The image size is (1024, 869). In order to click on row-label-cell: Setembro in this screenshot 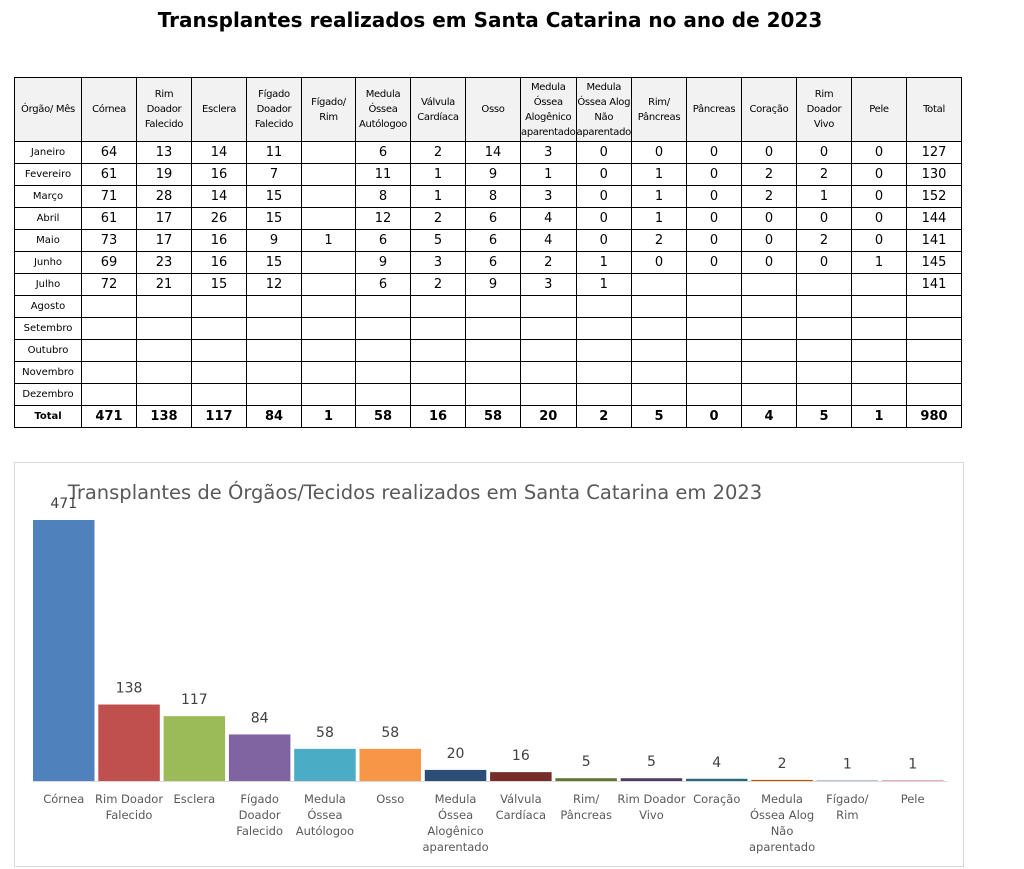, I will do `click(48, 328)`.